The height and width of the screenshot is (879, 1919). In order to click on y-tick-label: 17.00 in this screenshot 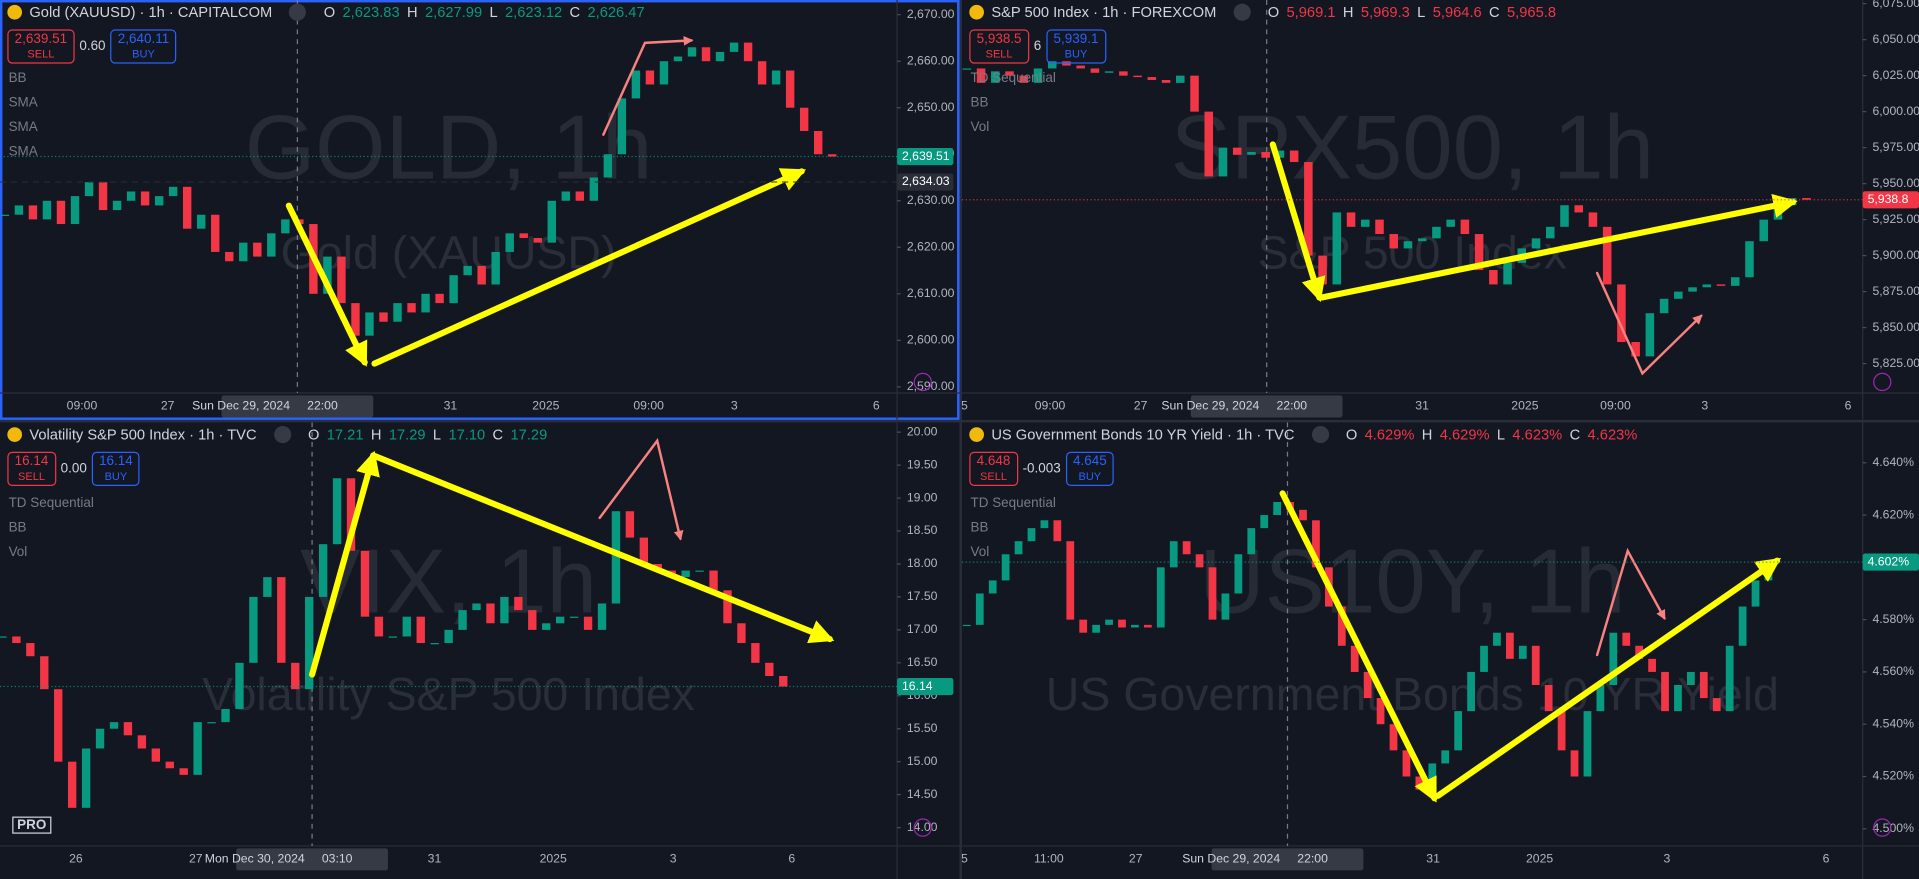, I will do `click(922, 629)`.